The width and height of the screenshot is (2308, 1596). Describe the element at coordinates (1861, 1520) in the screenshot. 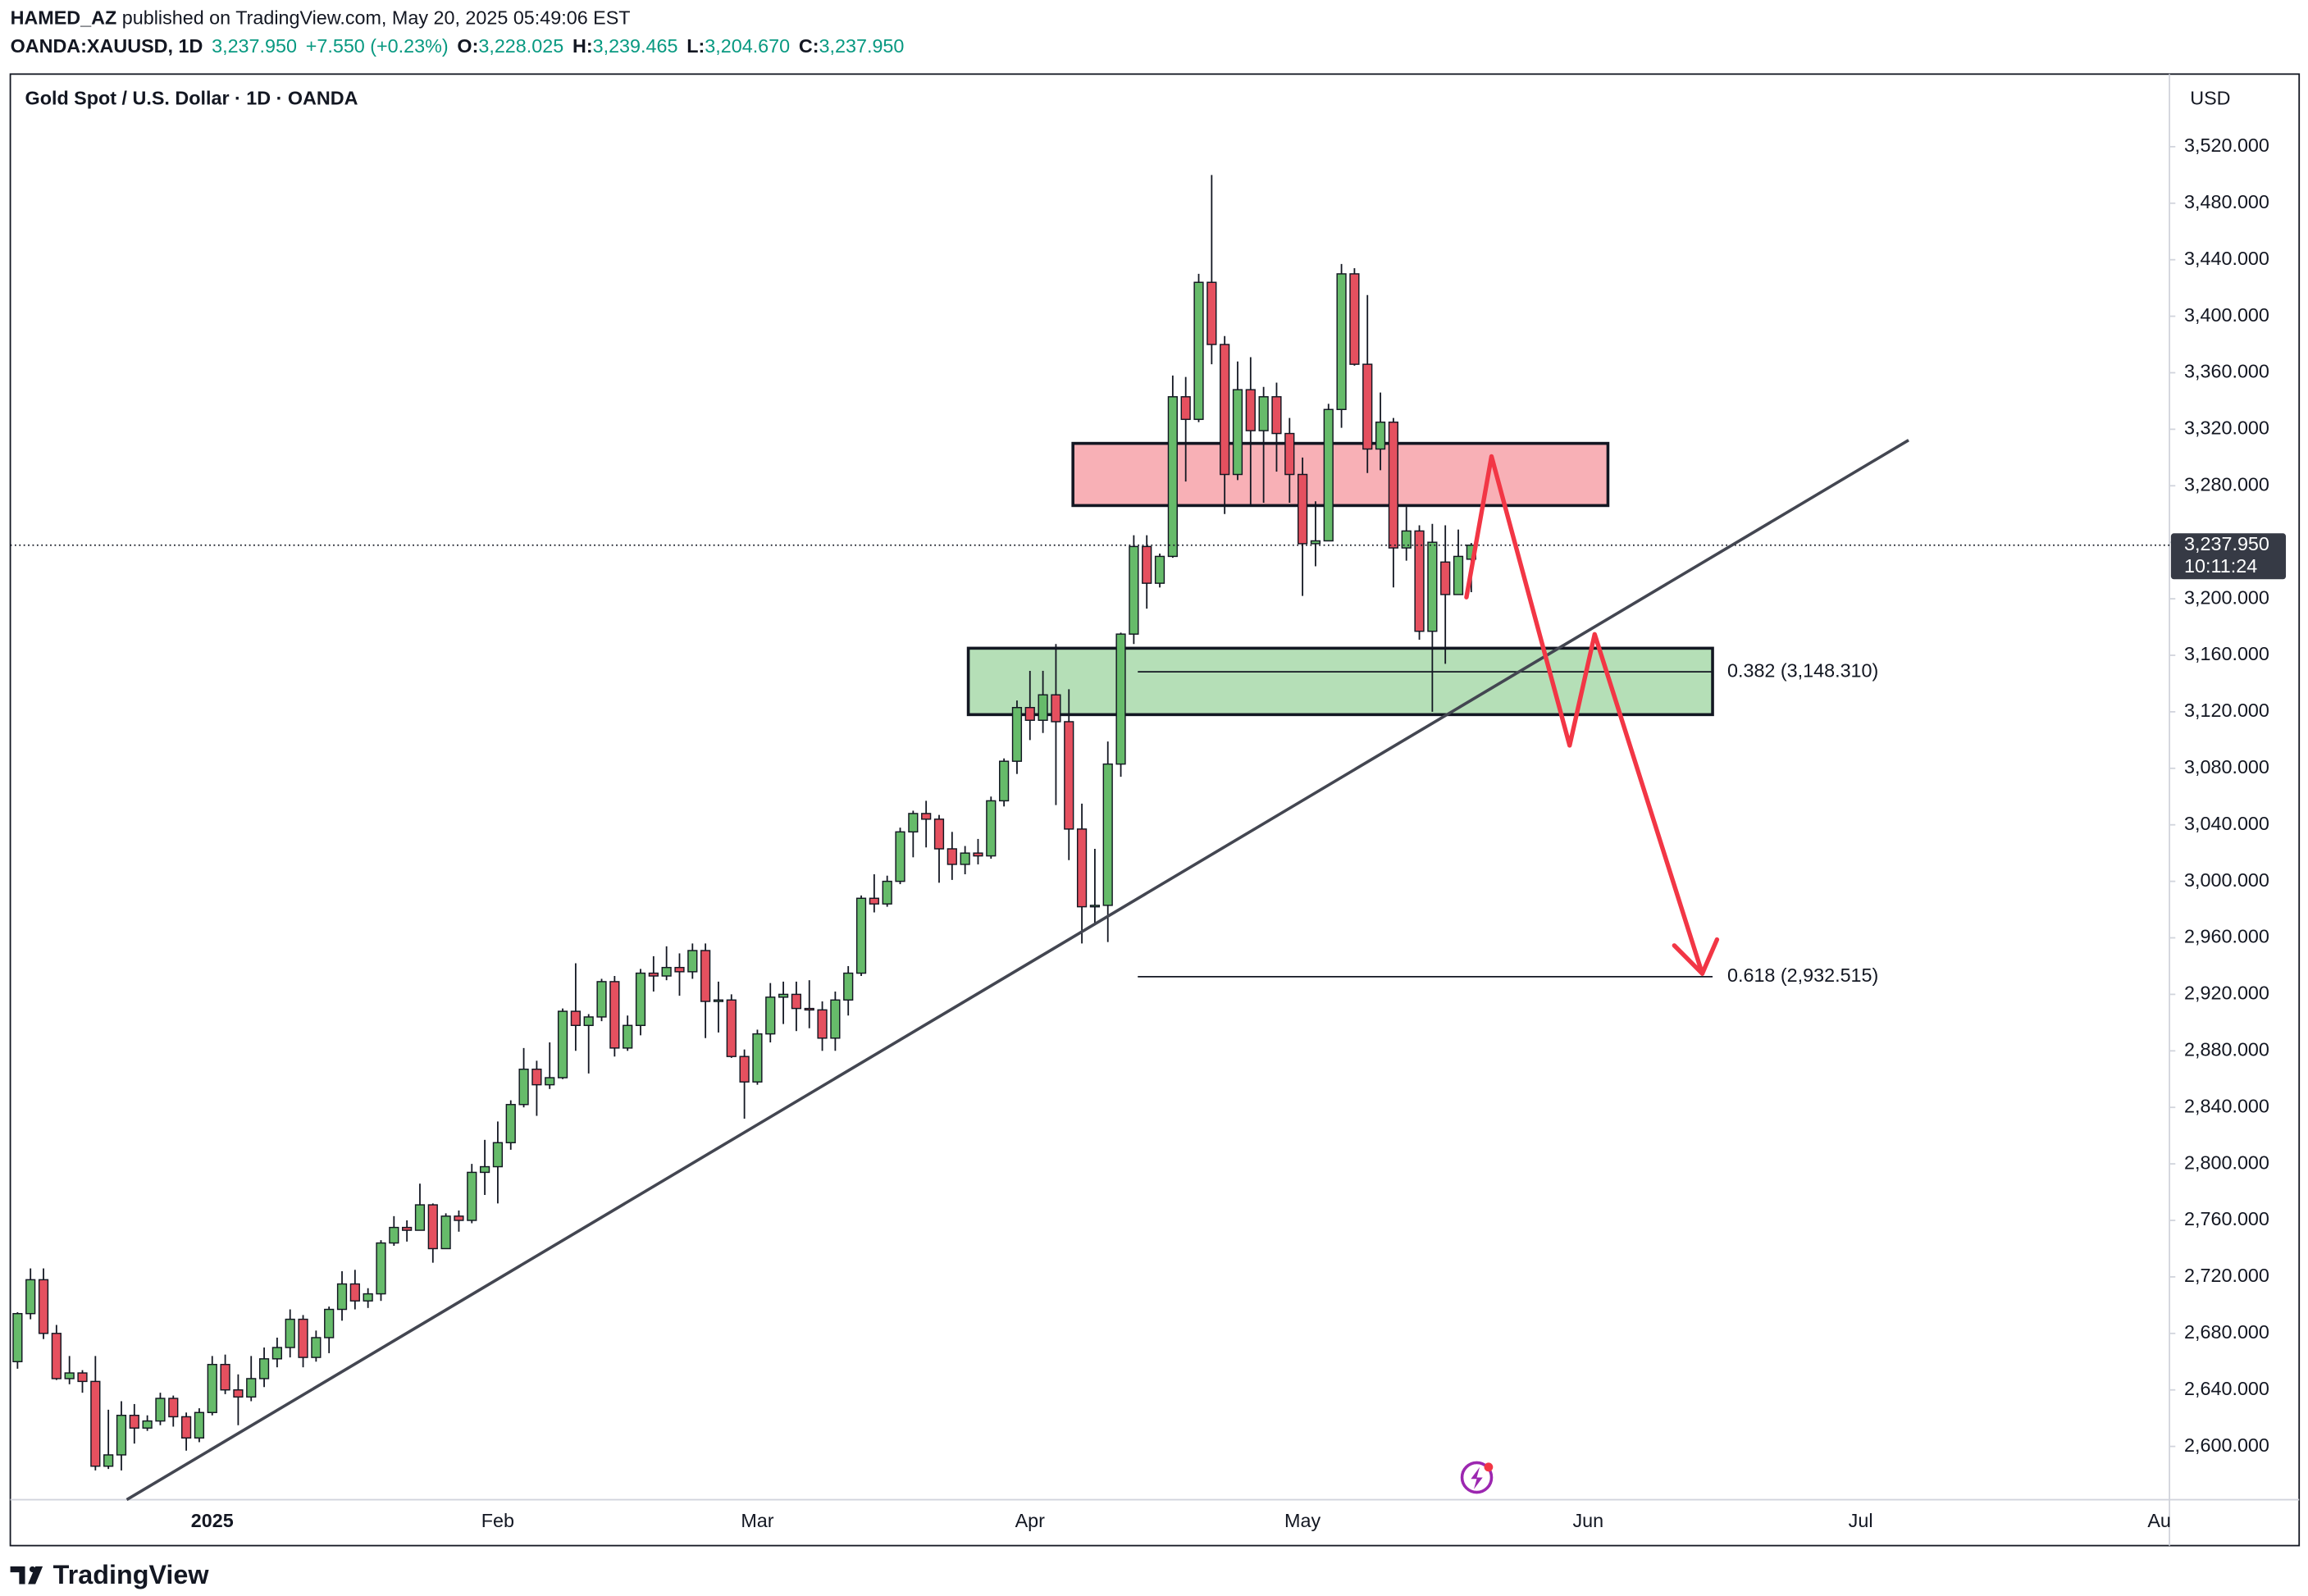

I see `x-tick-label: Jul` at that location.